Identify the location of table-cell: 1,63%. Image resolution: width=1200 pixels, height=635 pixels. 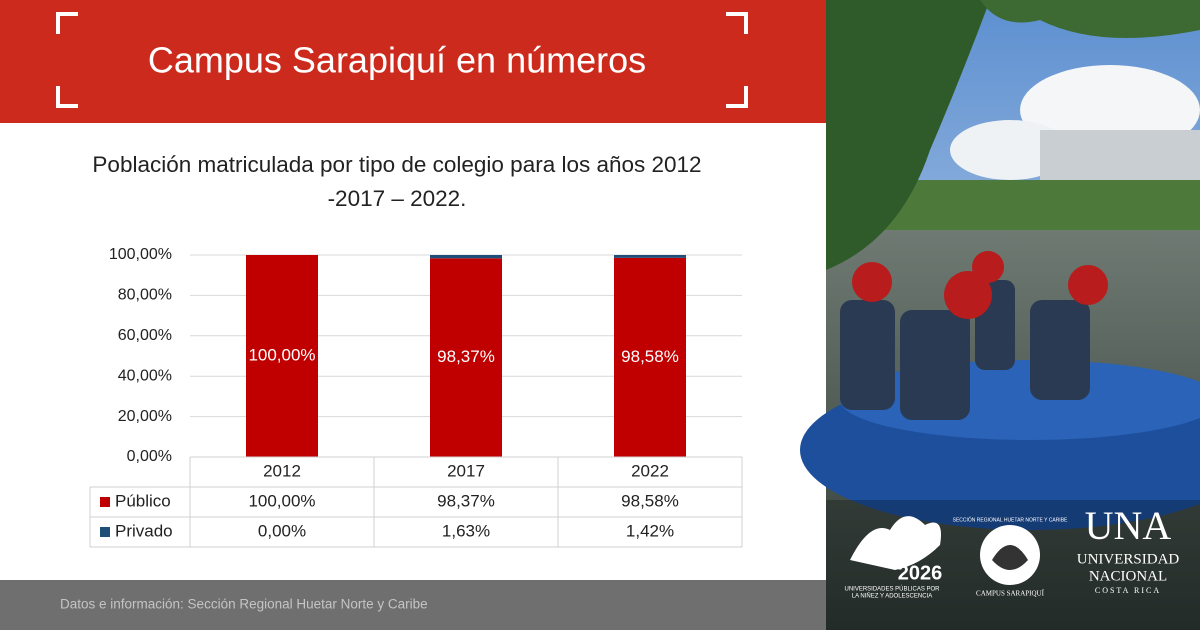
(466, 530).